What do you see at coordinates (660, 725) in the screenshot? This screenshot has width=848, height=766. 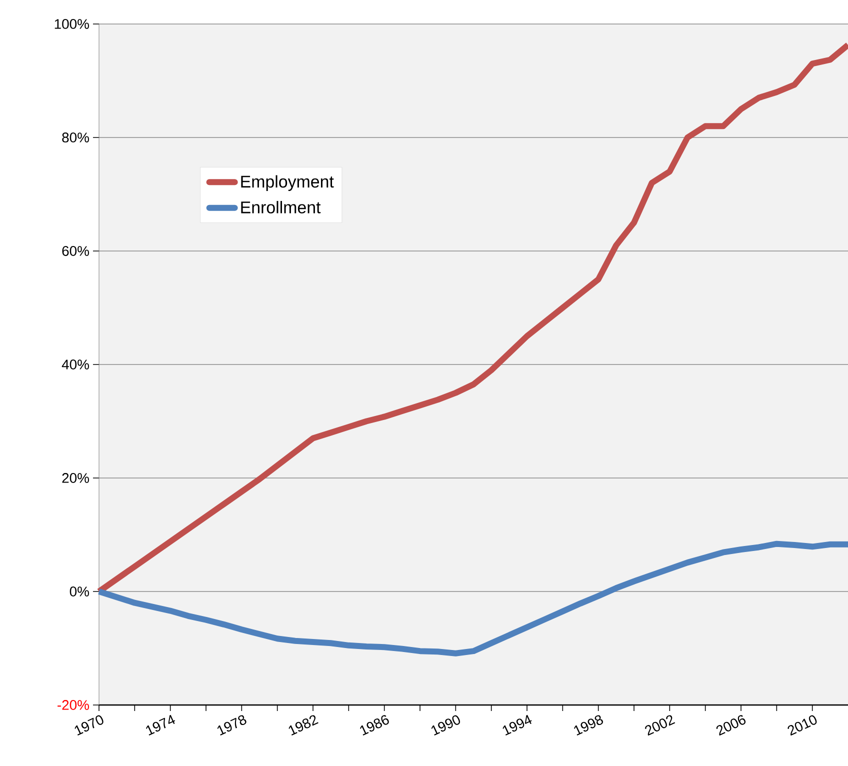 I see `x-tick-label: 2002` at bounding box center [660, 725].